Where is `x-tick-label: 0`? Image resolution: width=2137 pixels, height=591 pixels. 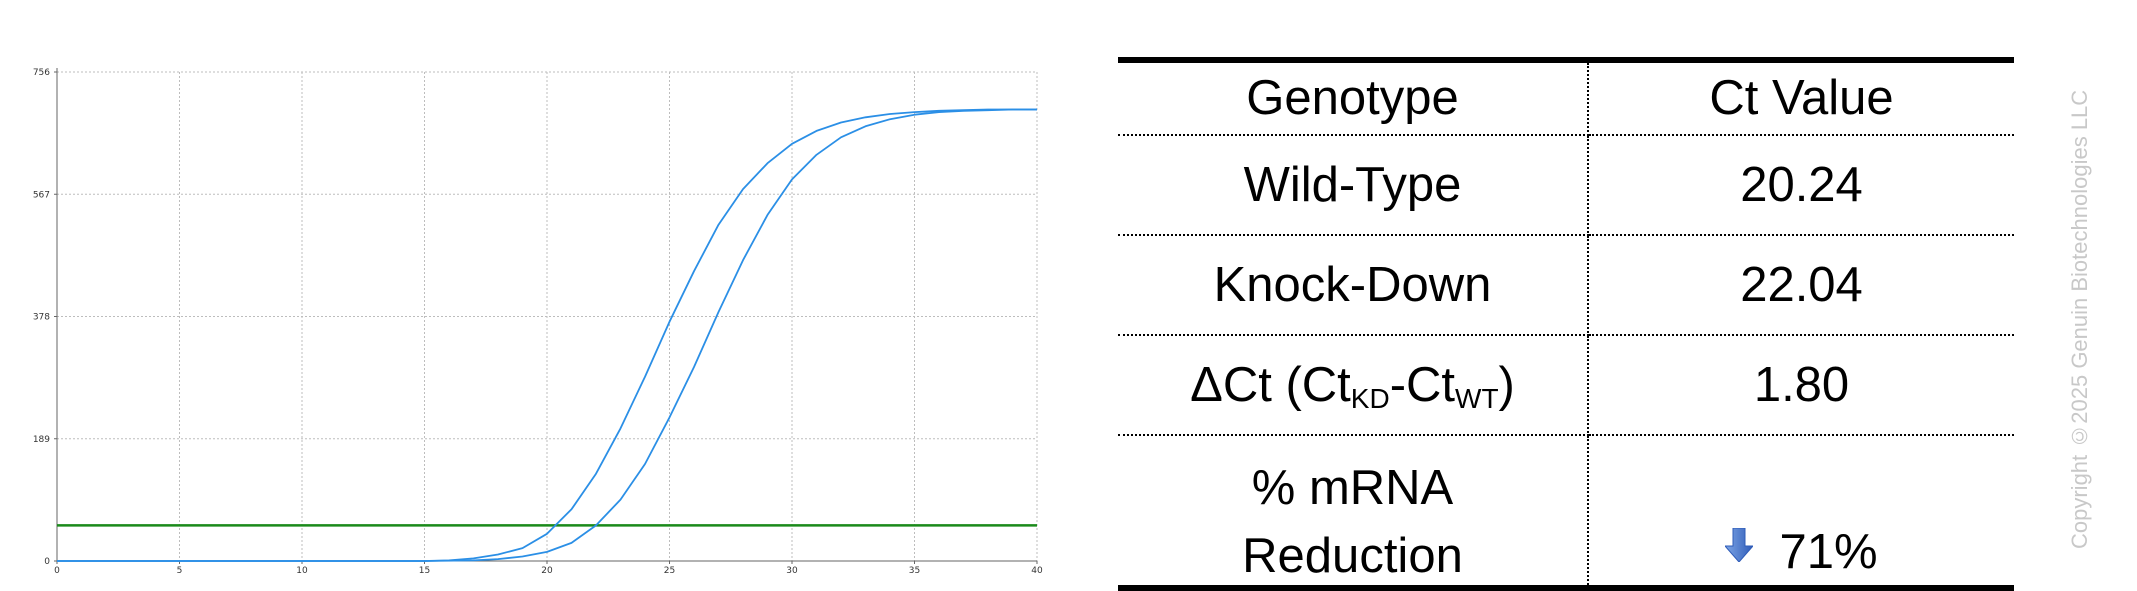 x-tick-label: 0 is located at coordinates (57, 571).